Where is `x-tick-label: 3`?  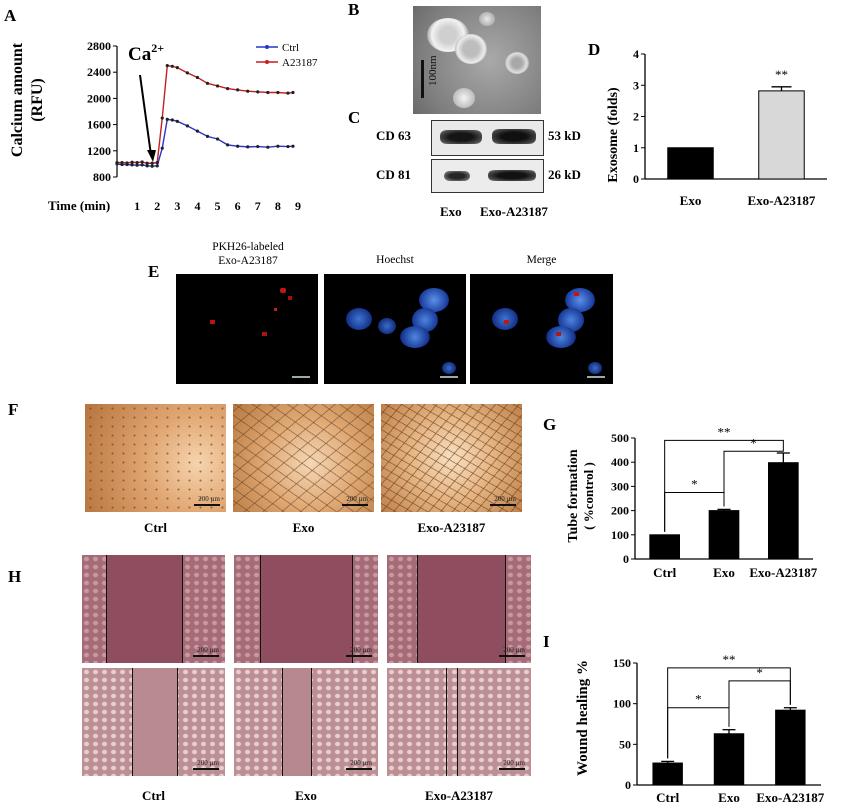 x-tick-label: 3 is located at coordinates (177, 206).